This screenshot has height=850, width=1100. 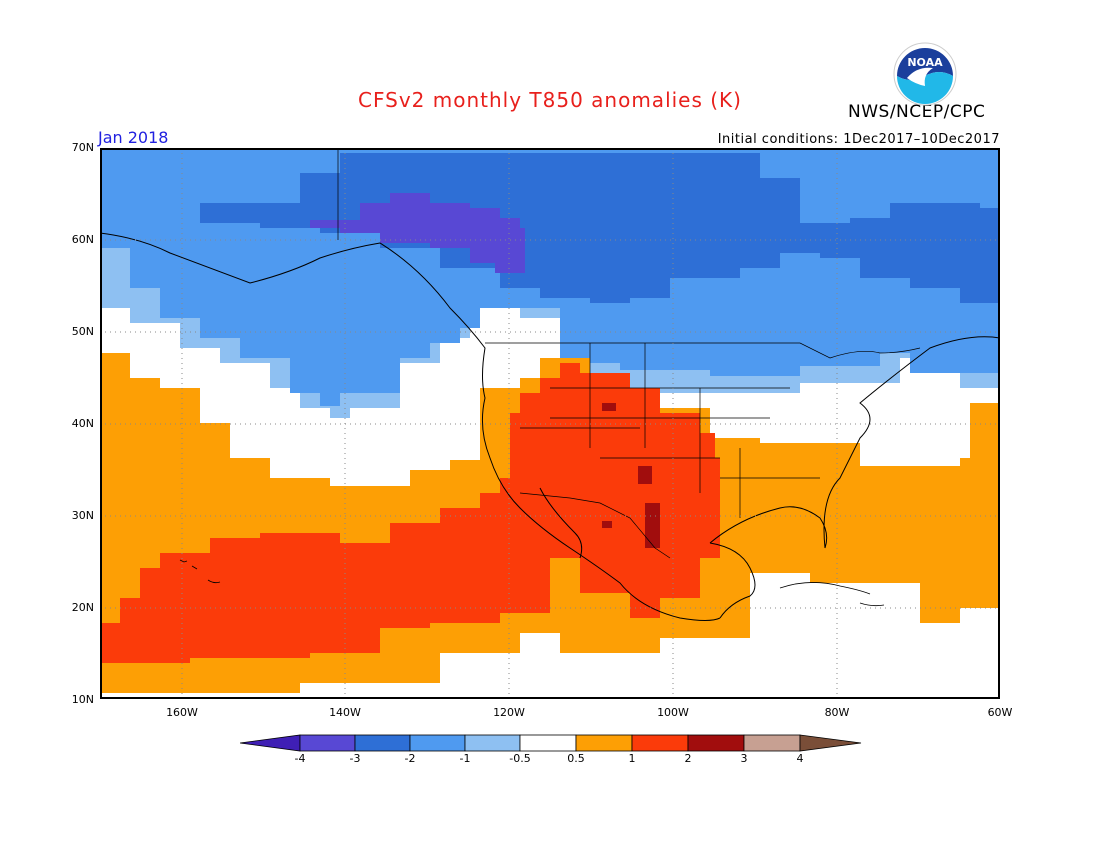 What do you see at coordinates (917, 112) in the screenshot?
I see `agency-label: NWS/NCEP/CPC` at bounding box center [917, 112].